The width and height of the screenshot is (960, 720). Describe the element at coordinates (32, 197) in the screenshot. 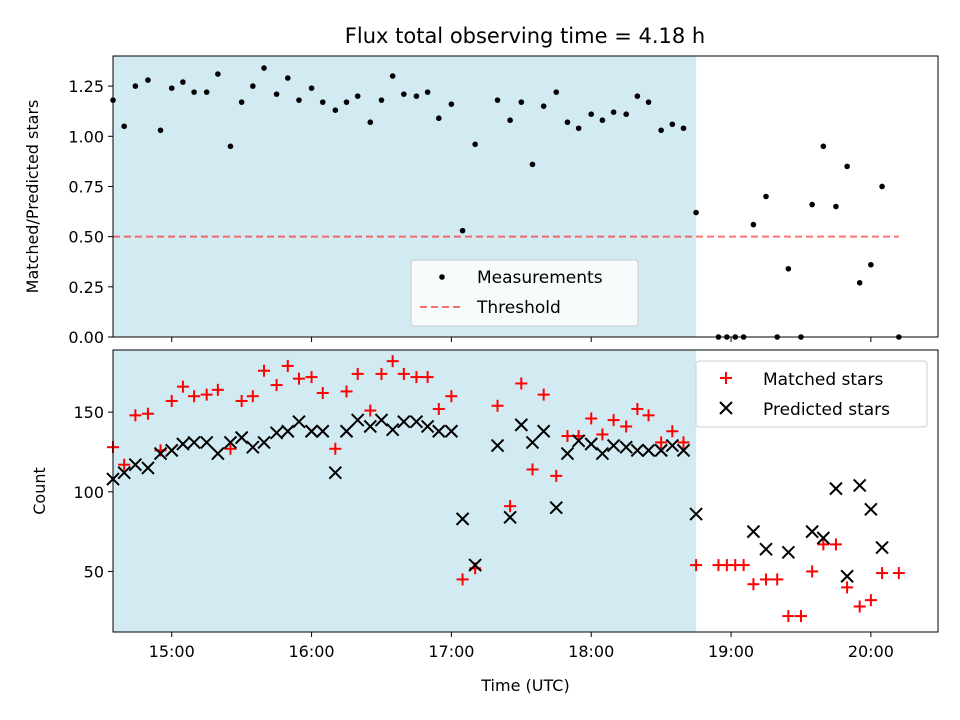

I see `ratio-y-axis-label: Matched/Predicted stars` at that location.